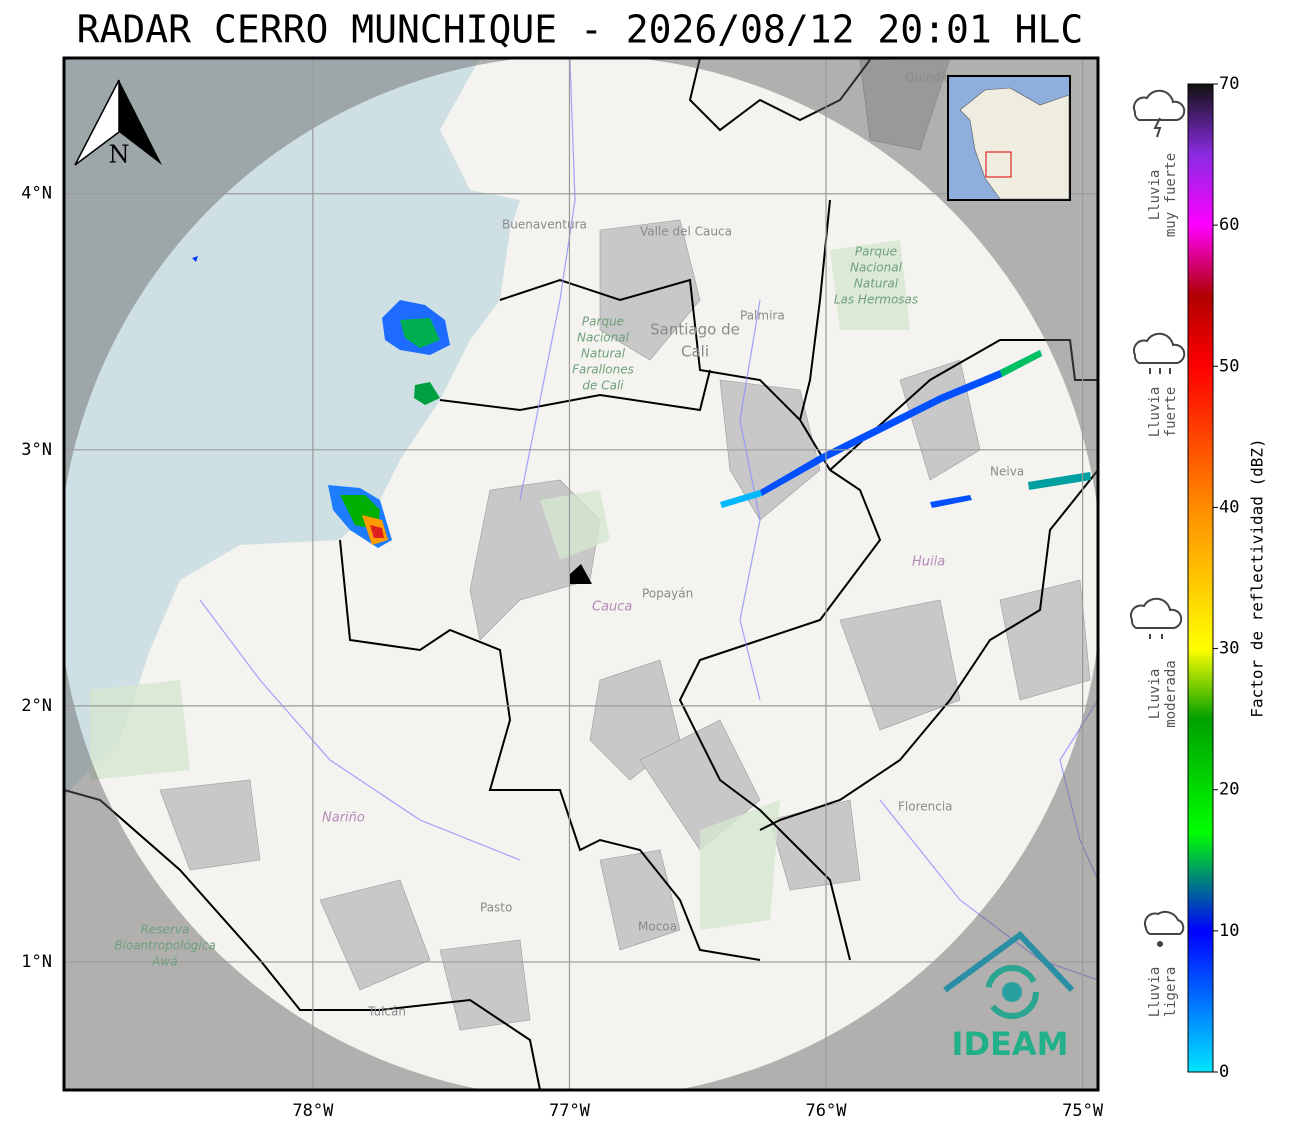 The width and height of the screenshot is (1309, 1141). What do you see at coordinates (695, 330) in the screenshot?
I see `place-label: Santiago de` at bounding box center [695, 330].